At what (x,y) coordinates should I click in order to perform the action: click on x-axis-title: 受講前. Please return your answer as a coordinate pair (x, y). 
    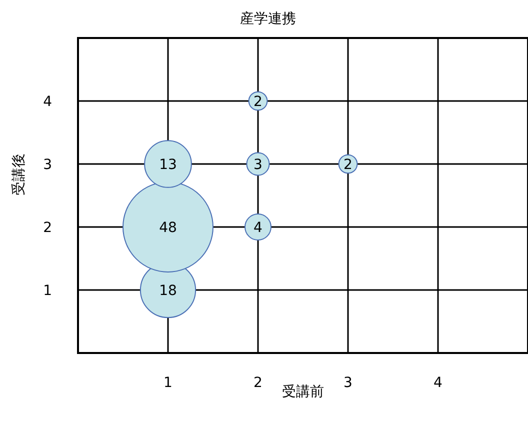
    Looking at the image, I should click on (303, 392).